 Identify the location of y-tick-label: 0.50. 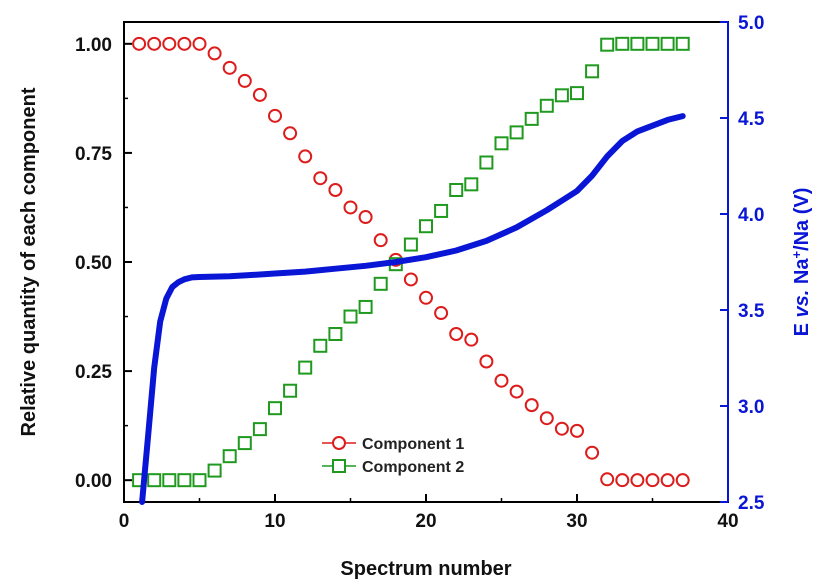
(93, 263).